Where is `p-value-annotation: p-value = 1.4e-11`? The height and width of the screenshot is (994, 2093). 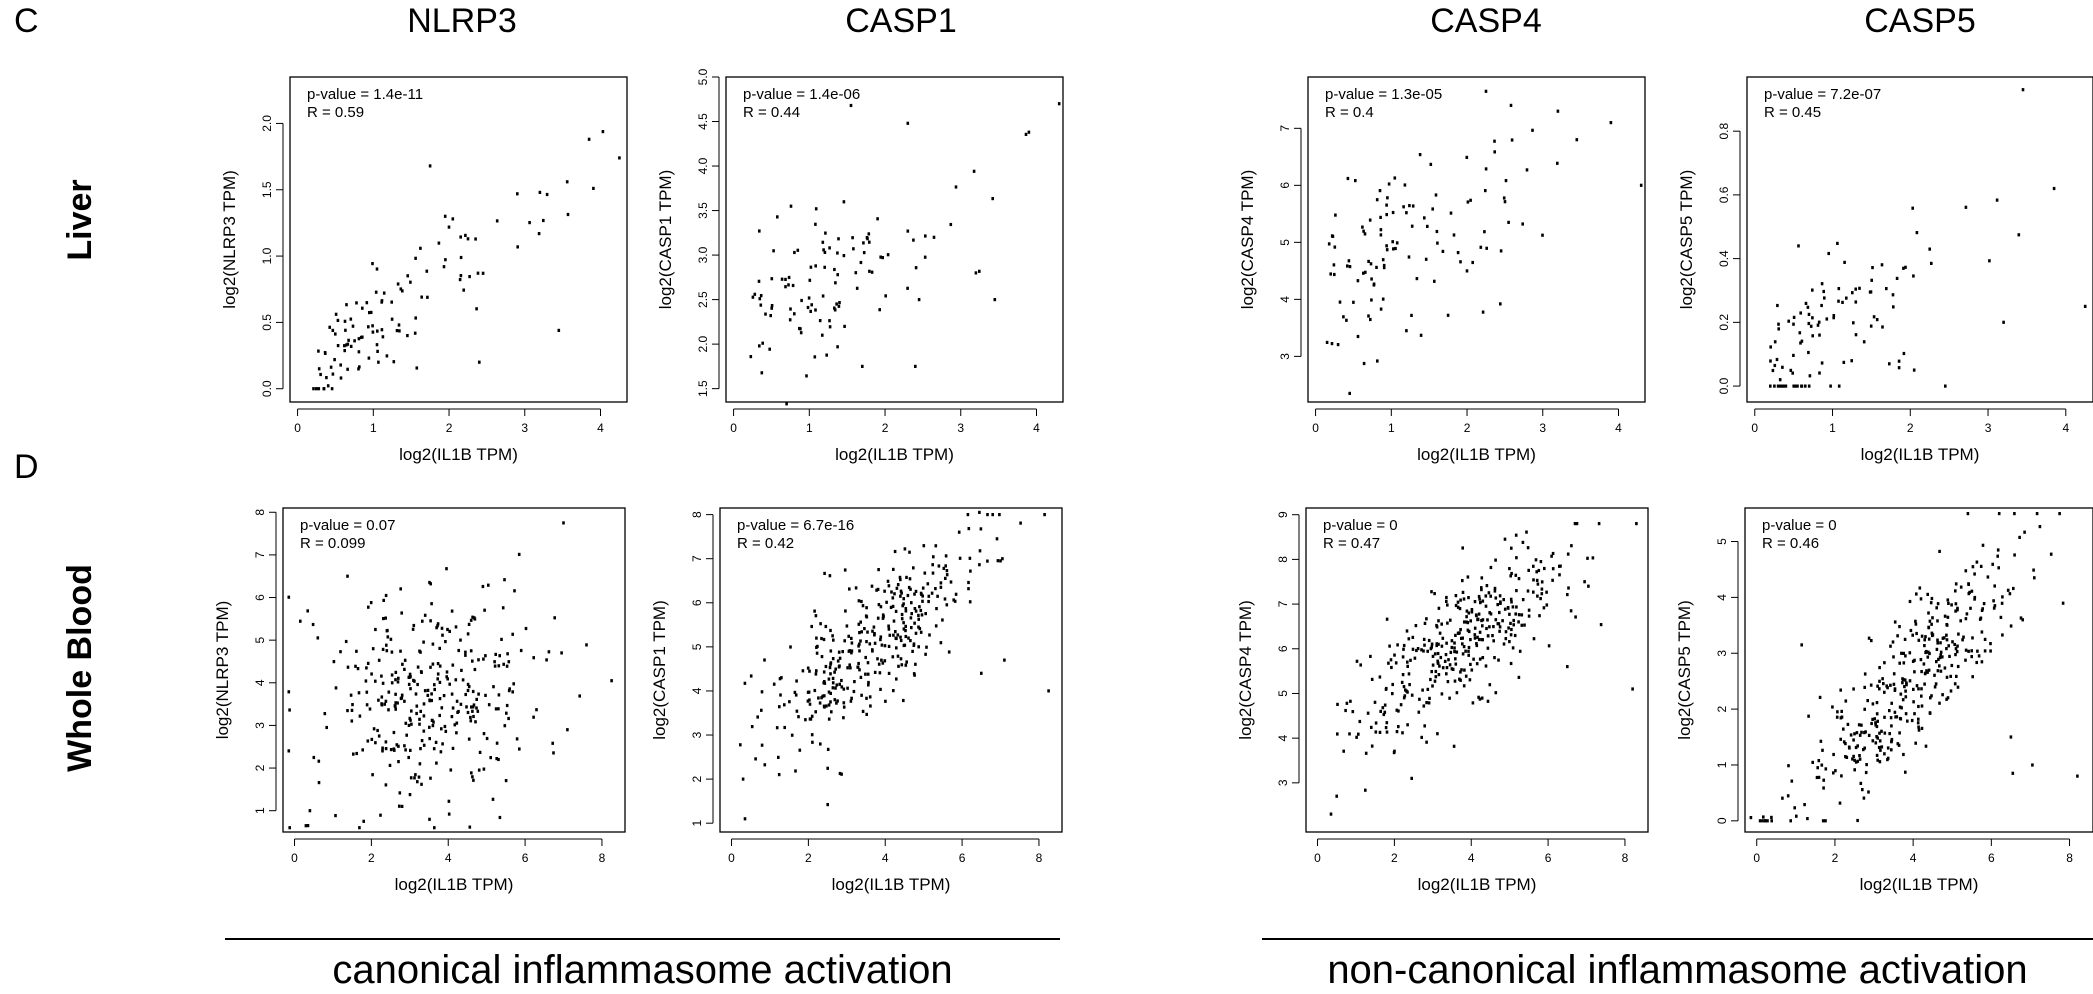
p-value-annotation: p-value = 1.4e-11 is located at coordinates (365, 94).